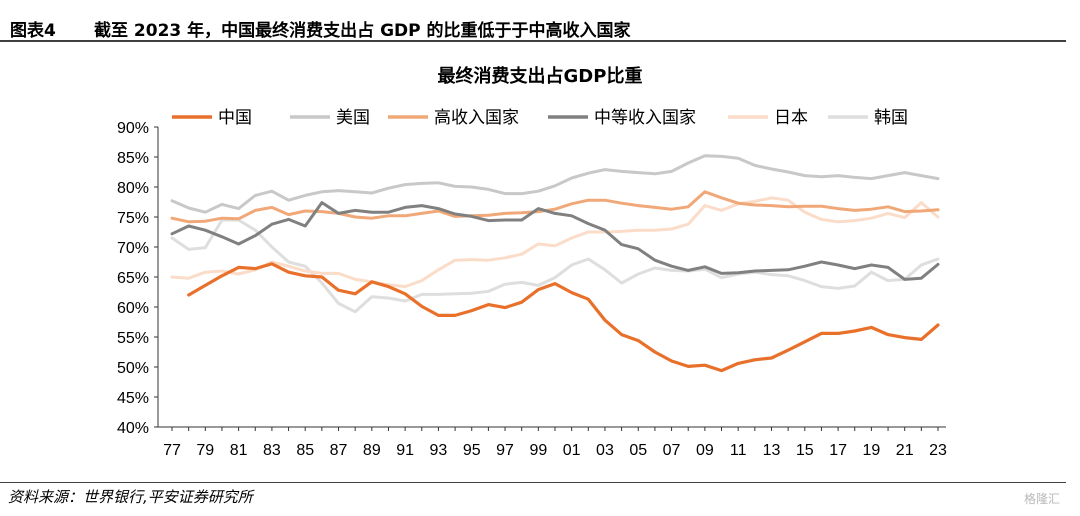 The height and width of the screenshot is (516, 1080). I want to click on x-tick-label: 15, so click(805, 450).